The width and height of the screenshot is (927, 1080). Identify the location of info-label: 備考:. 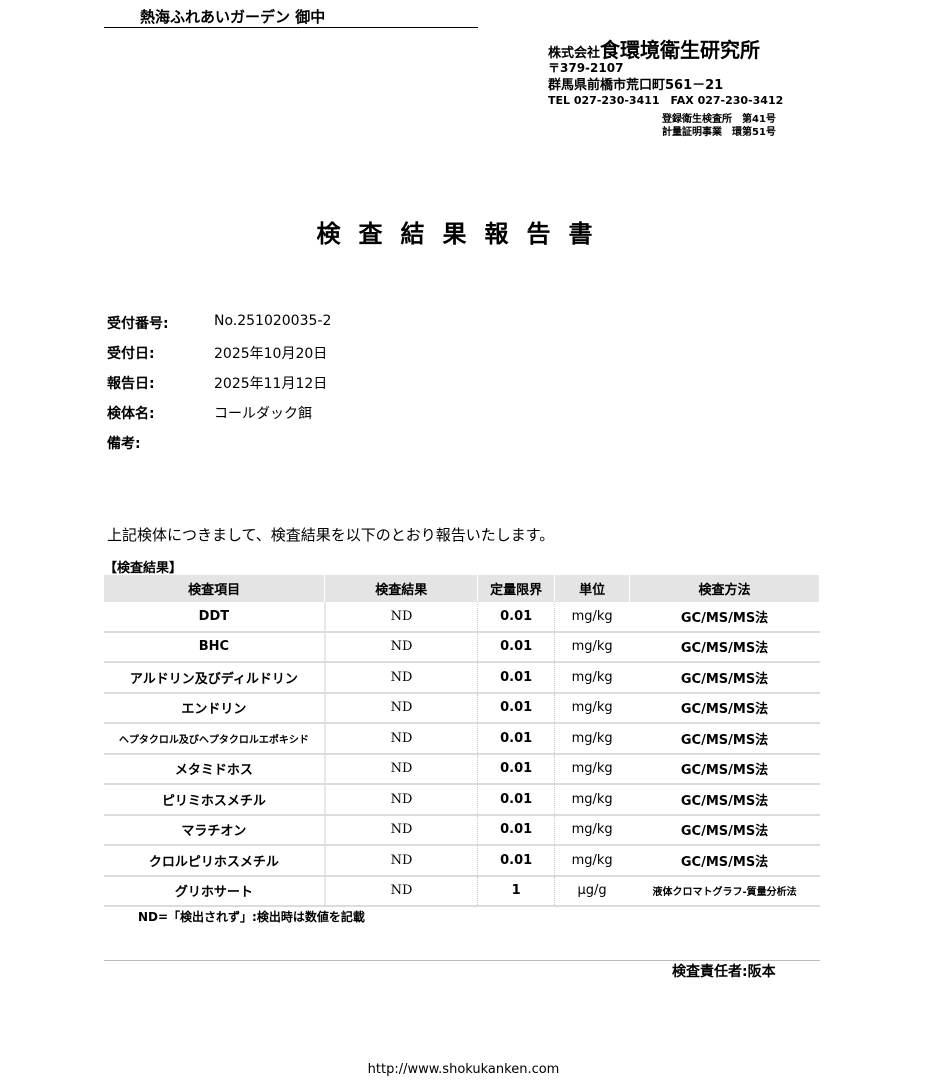
(124, 444).